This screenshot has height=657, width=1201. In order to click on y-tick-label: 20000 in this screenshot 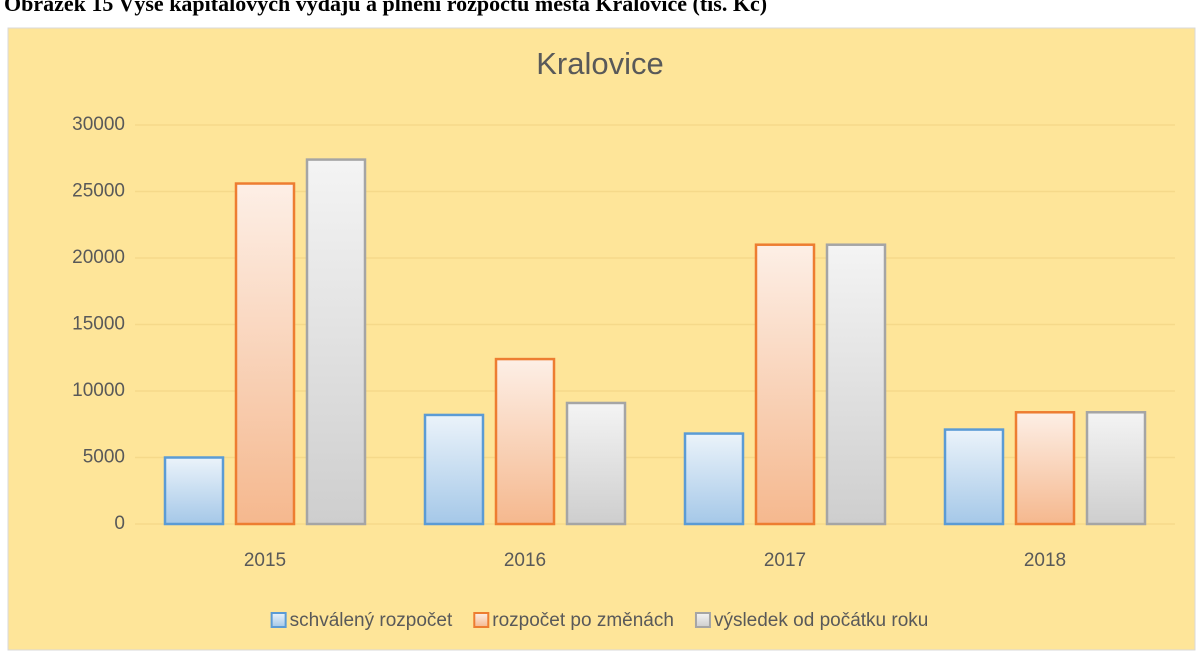, I will do `click(98, 257)`.